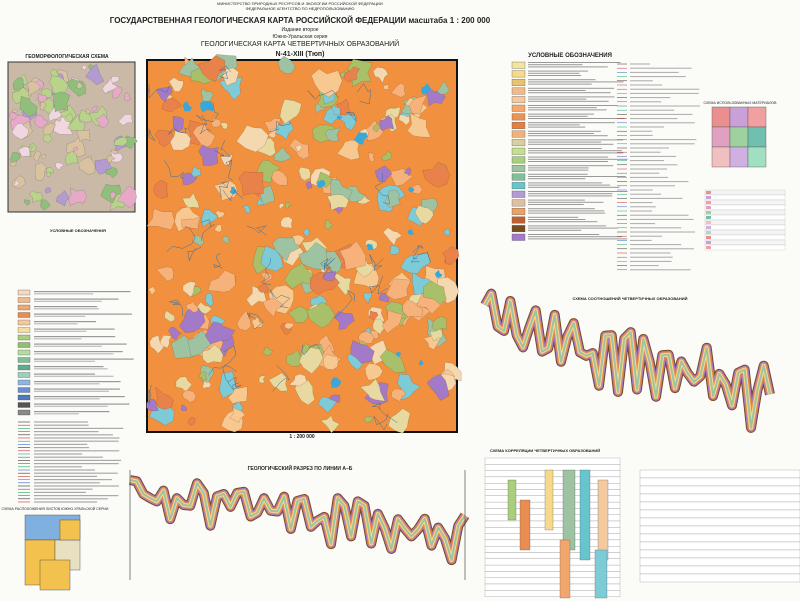 This screenshot has width=800, height=601. Describe the element at coordinates (297, 520) in the screenshot. I see `section-layer` at that location.